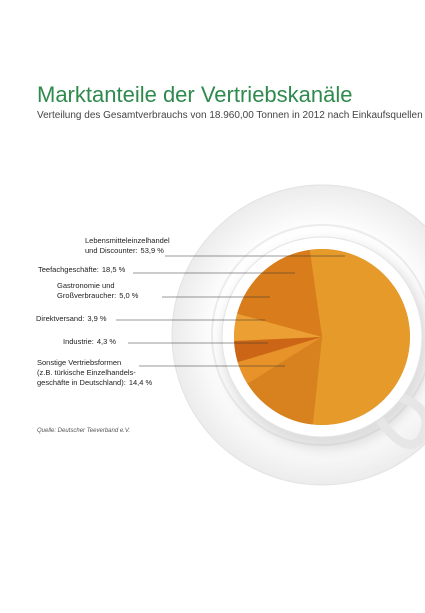 The image size is (425, 613). What do you see at coordinates (113, 269) in the screenshot?
I see `value-label: 18,5 %` at bounding box center [113, 269].